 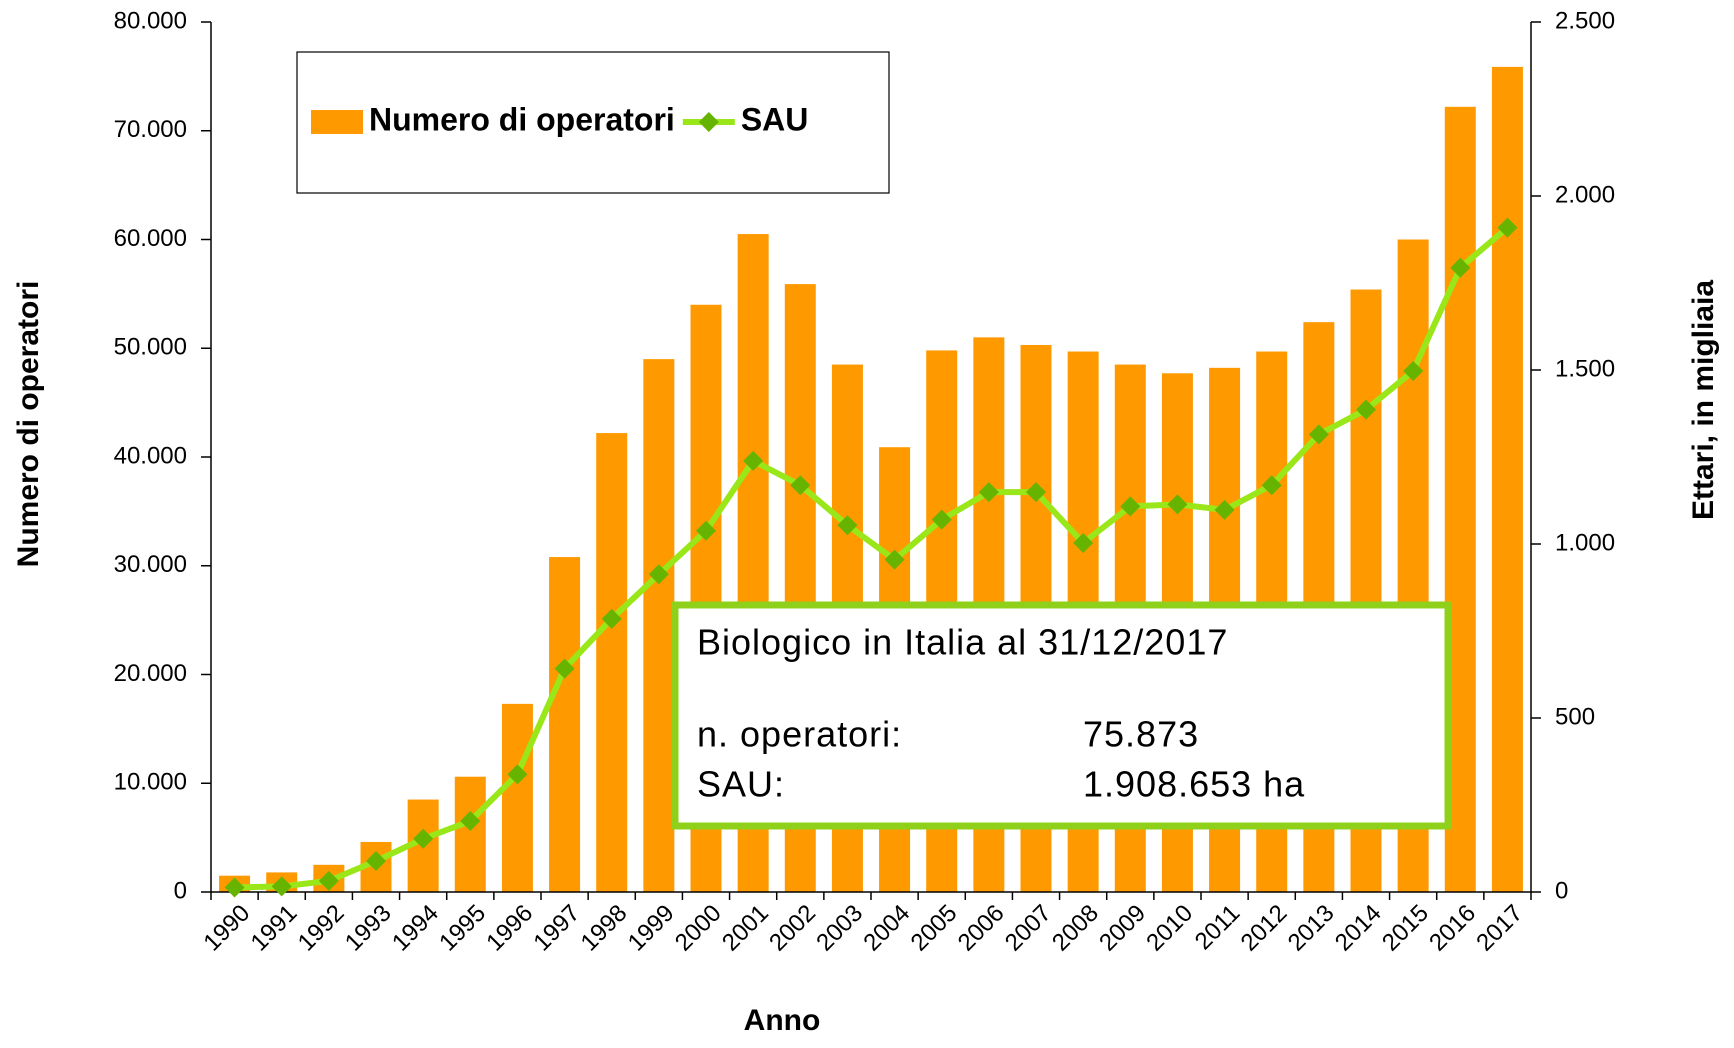 What do you see at coordinates (150, 455) in the screenshot?
I see `y-tick-label: 40.000` at bounding box center [150, 455].